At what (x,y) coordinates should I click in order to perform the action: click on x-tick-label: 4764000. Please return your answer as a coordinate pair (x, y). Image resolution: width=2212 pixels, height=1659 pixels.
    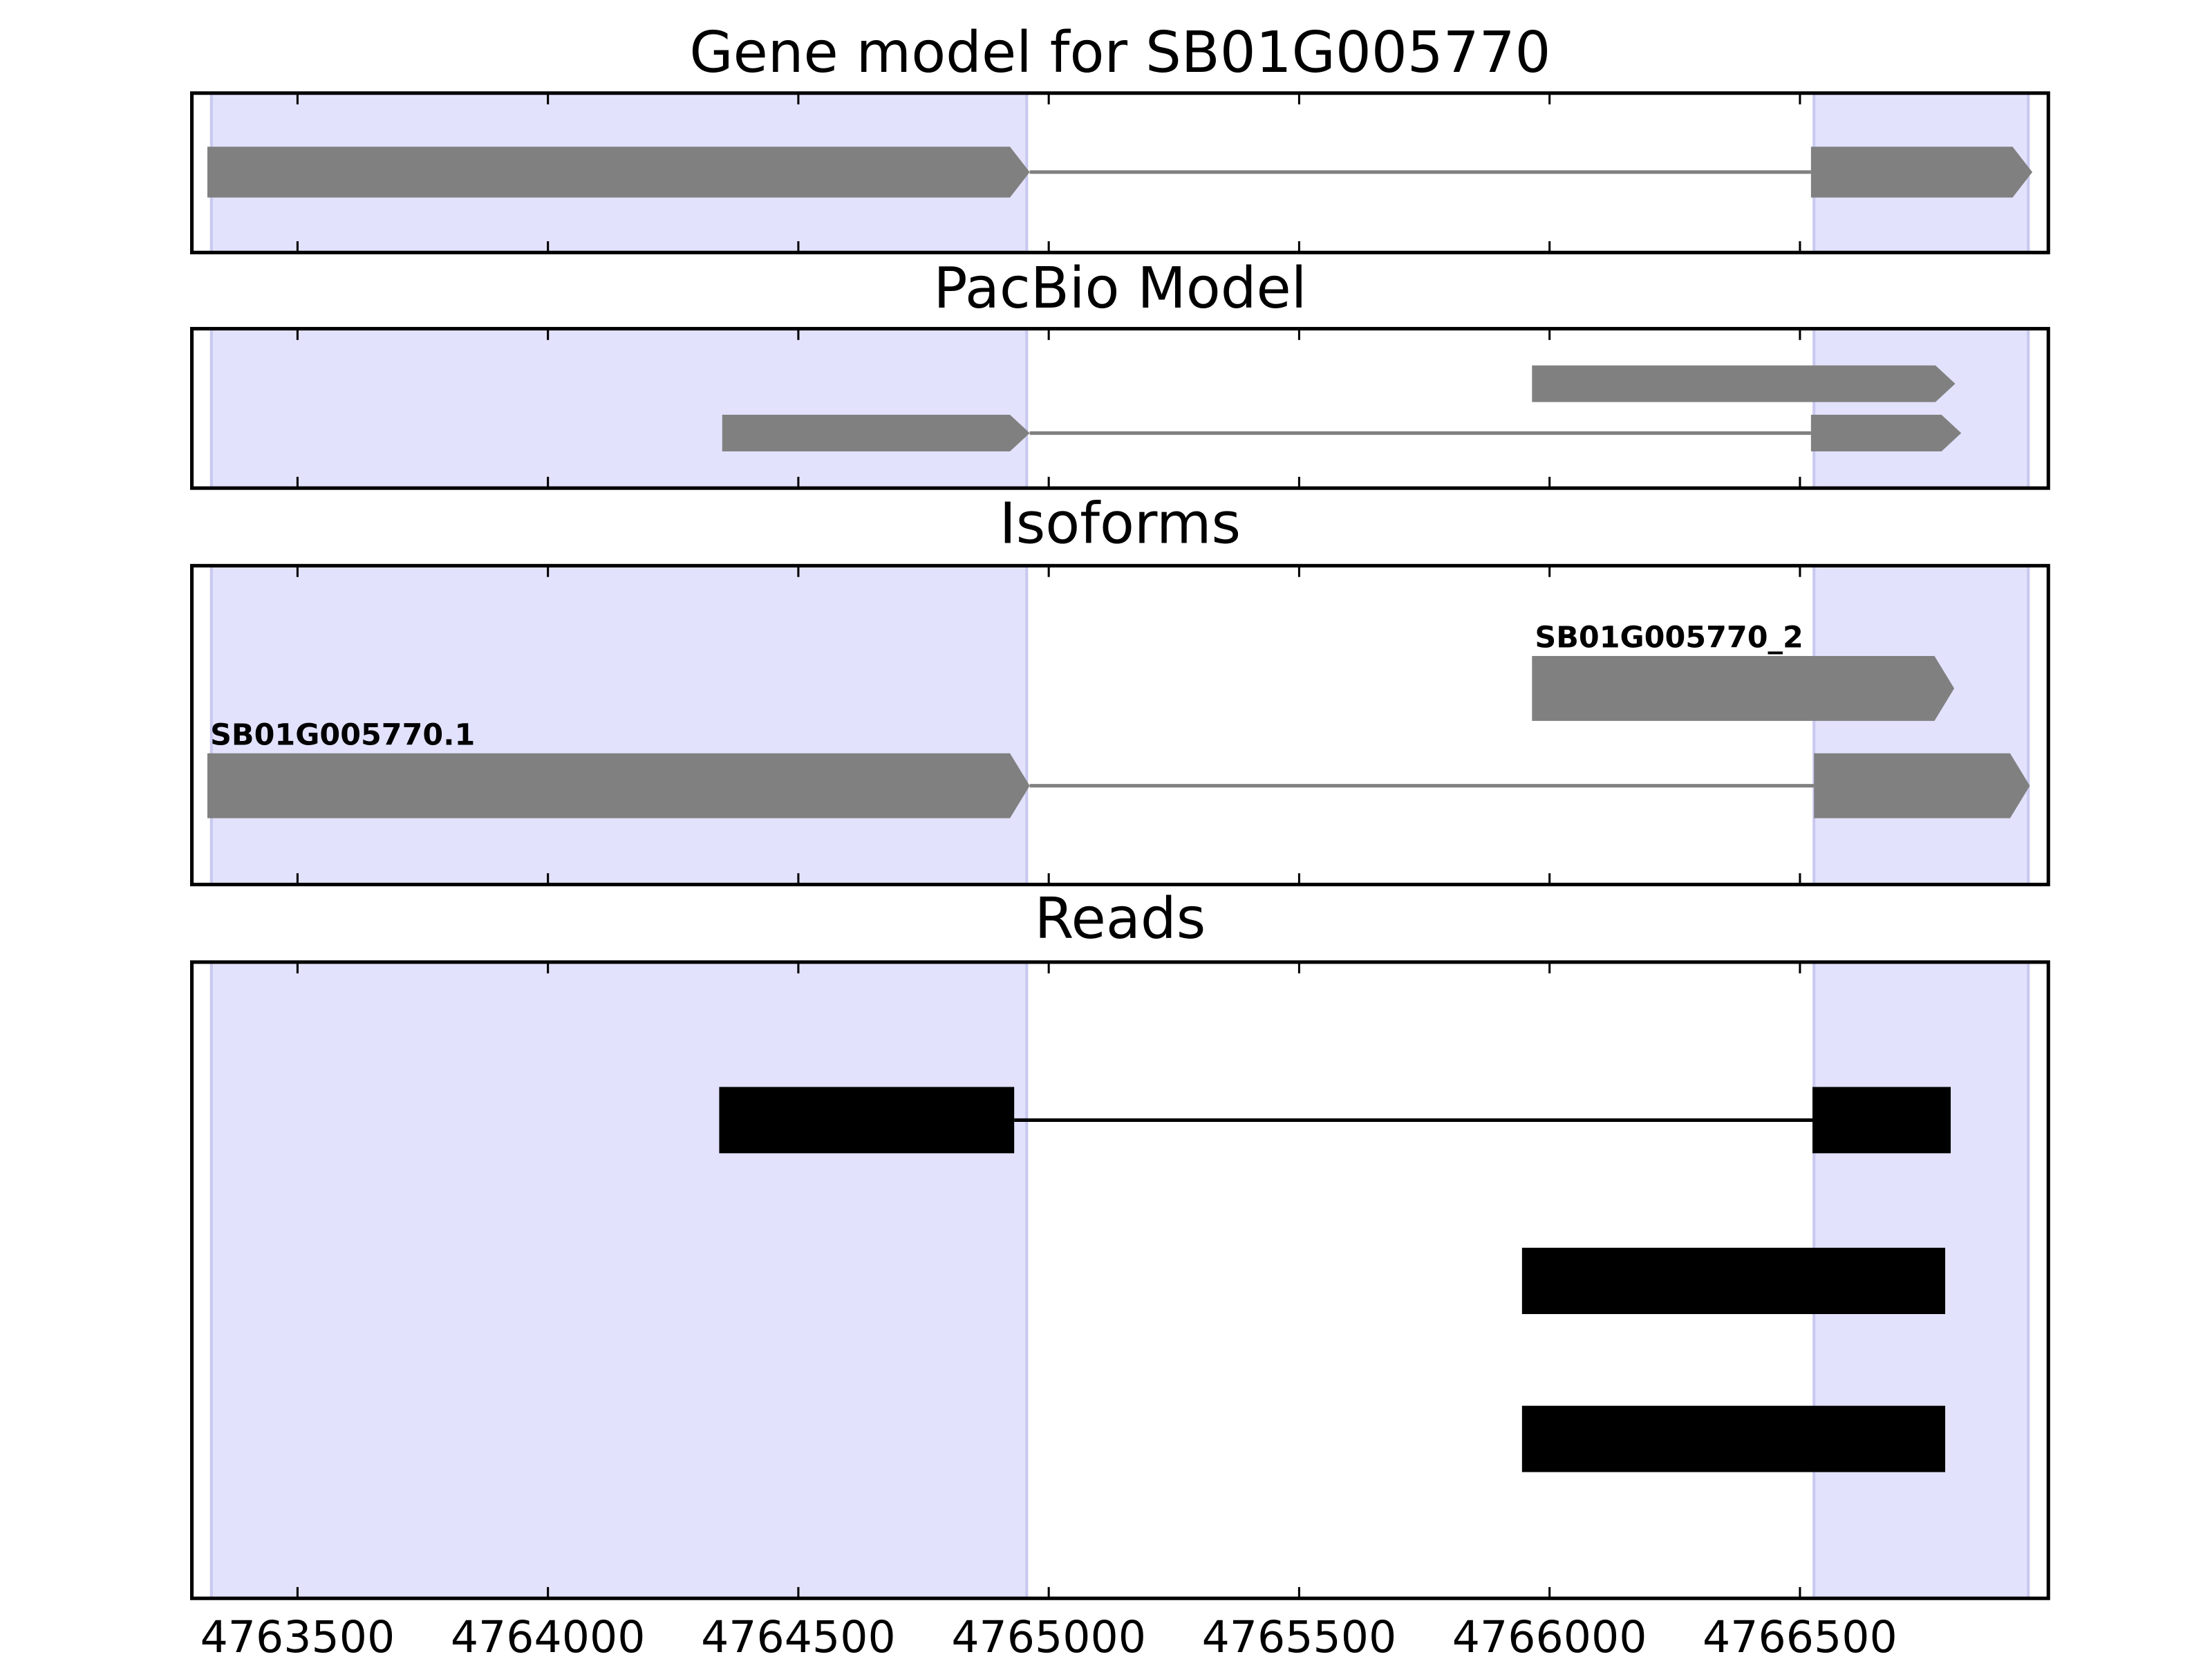
    Looking at the image, I should click on (548, 1635).